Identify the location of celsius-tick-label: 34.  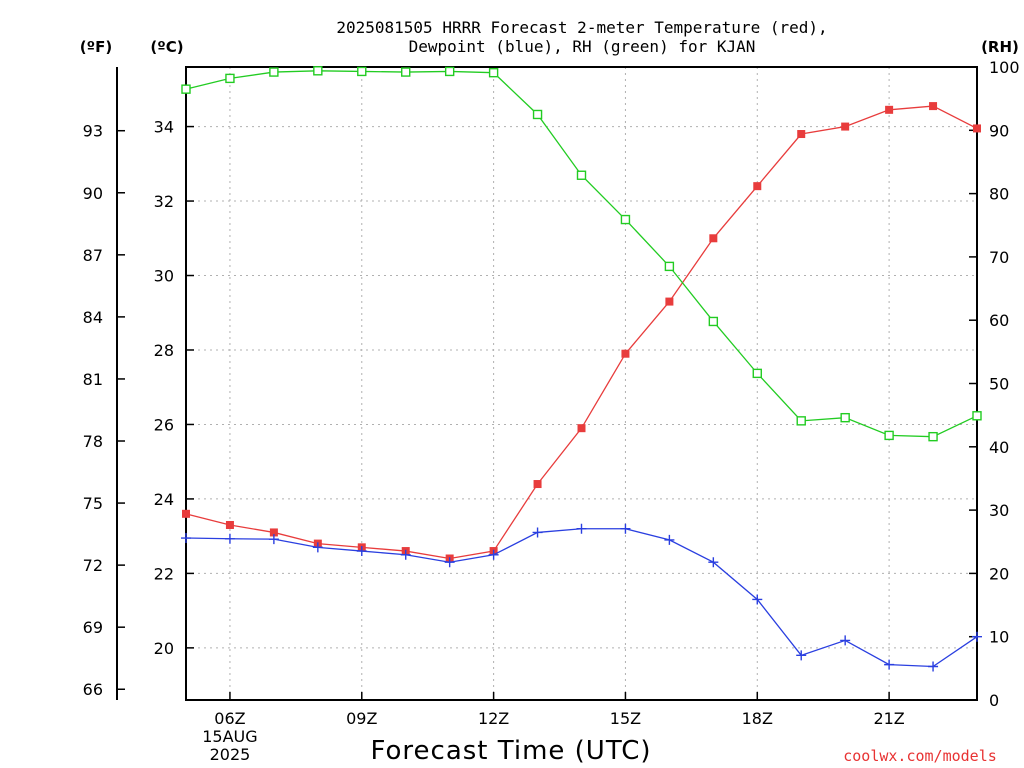
(164, 127).